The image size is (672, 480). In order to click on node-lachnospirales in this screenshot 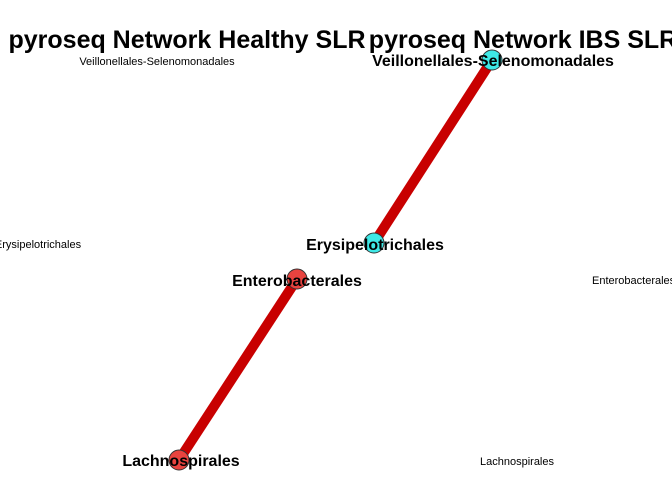, I will do `click(179, 460)`.